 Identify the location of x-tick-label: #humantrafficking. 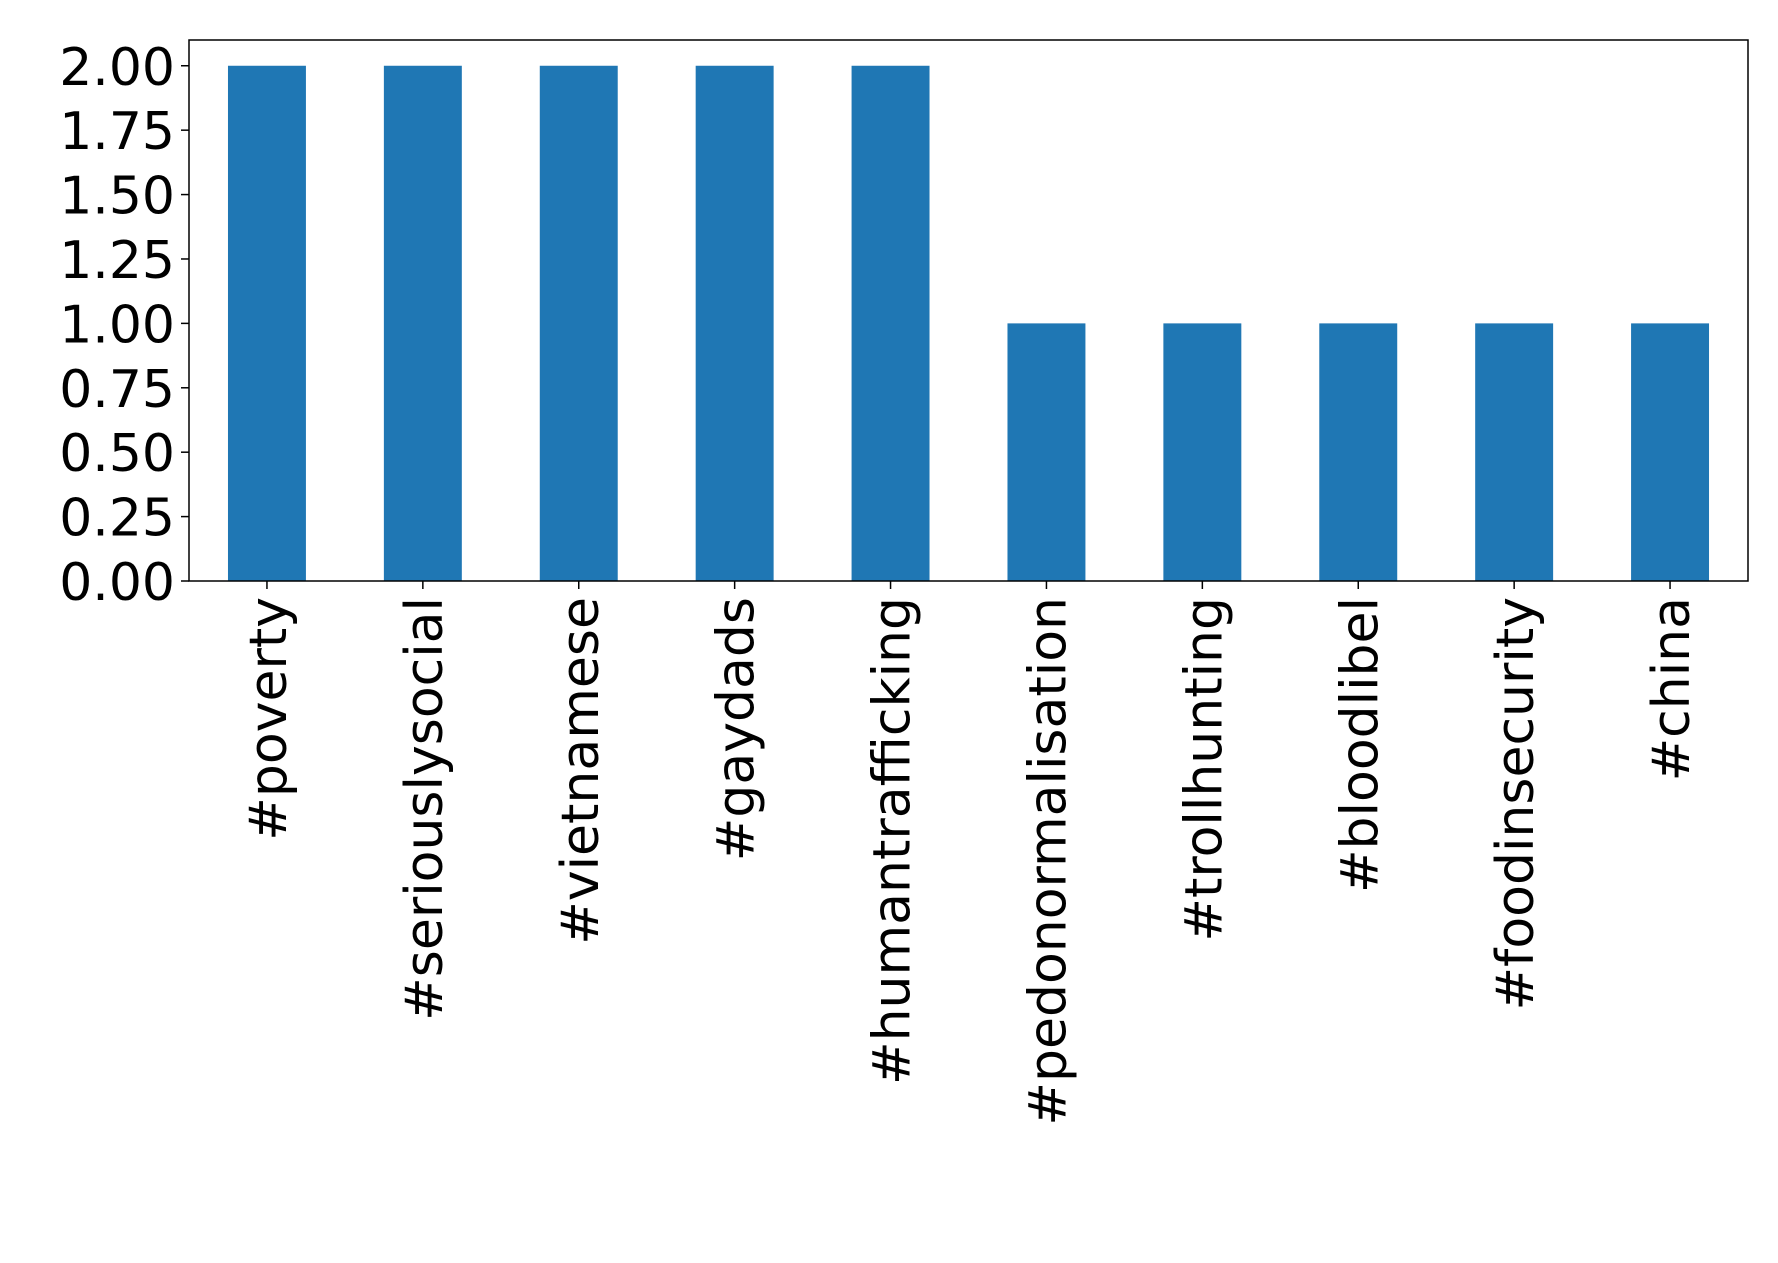
(893, 841).